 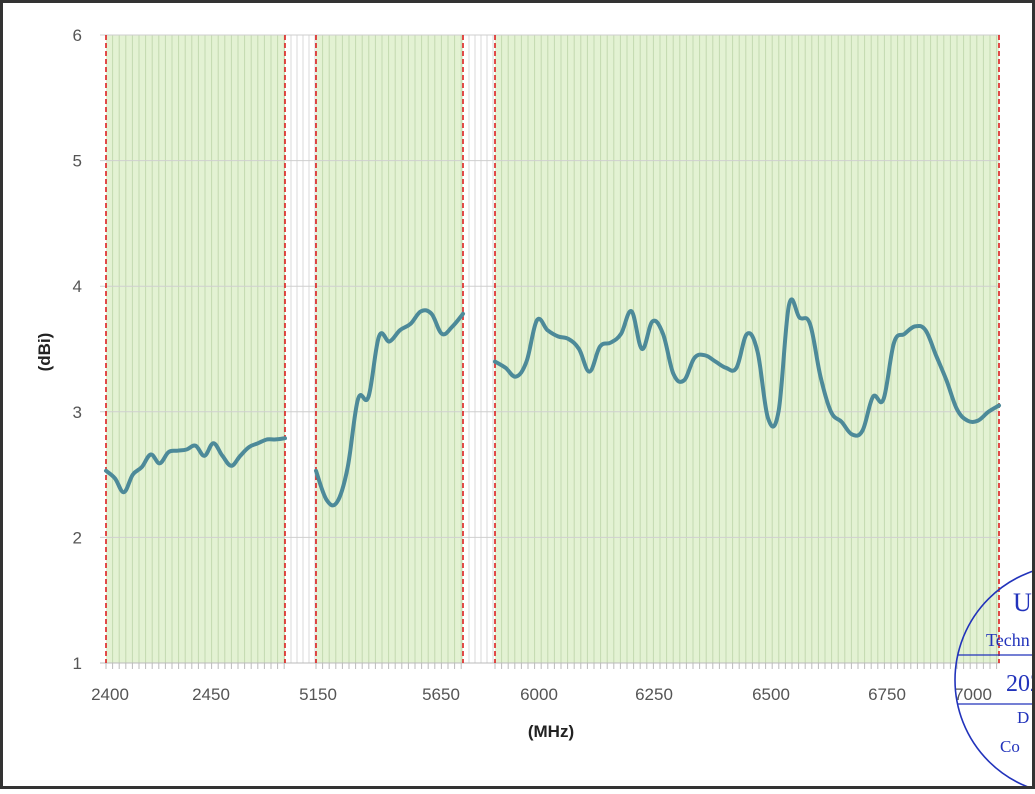 I want to click on y-axis-ticks: 1 2 3 4 5 6, so click(x=77, y=349).